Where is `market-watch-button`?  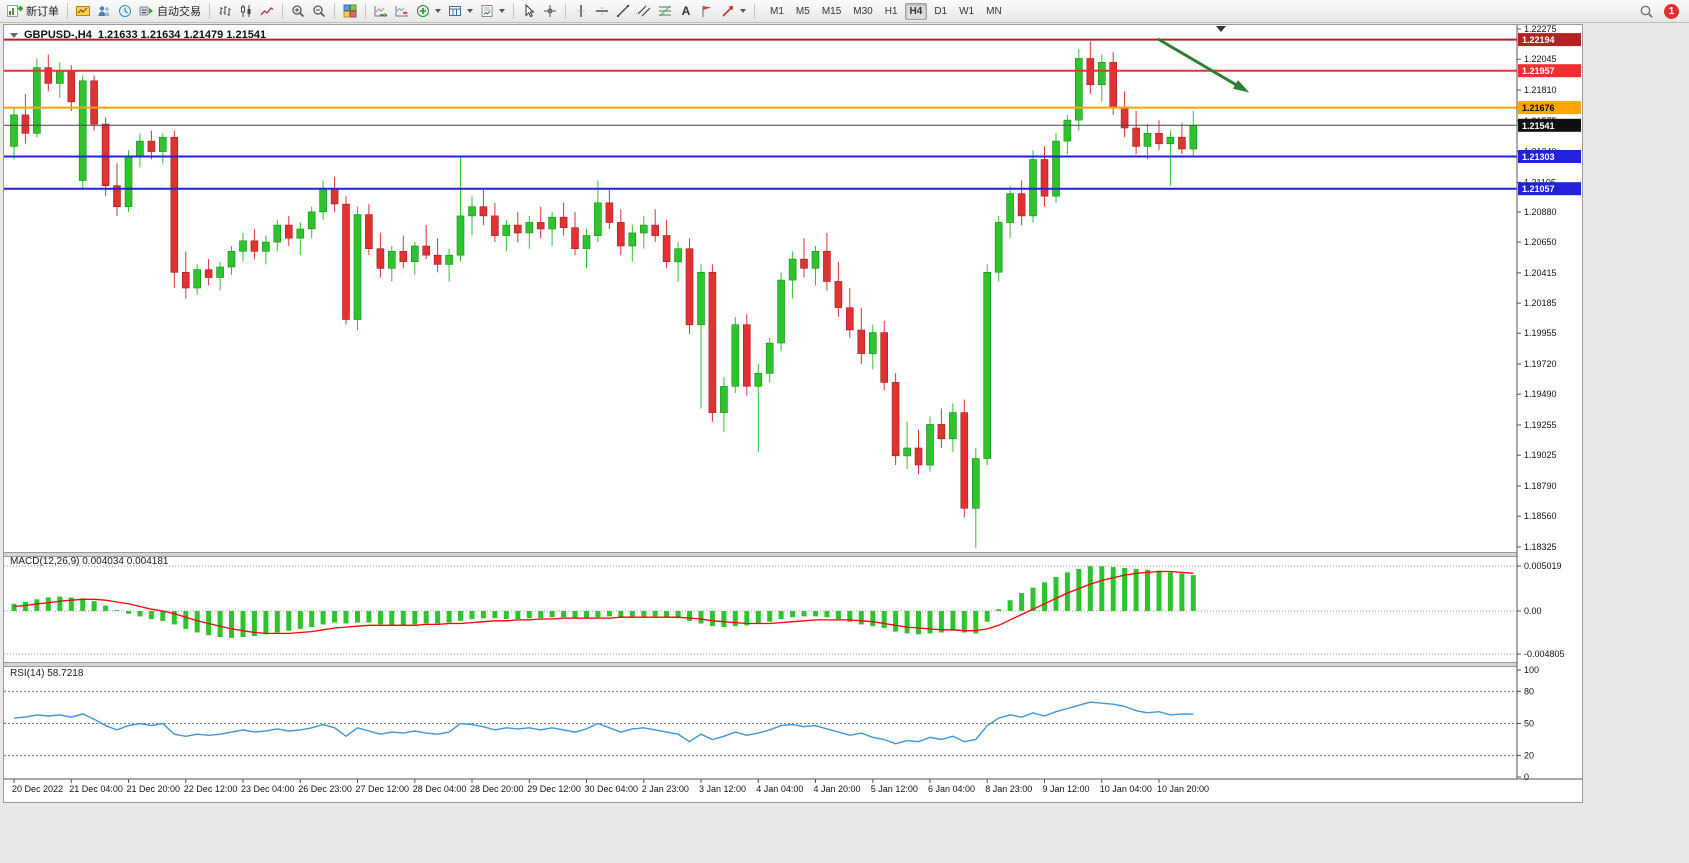 market-watch-button is located at coordinates (125, 11).